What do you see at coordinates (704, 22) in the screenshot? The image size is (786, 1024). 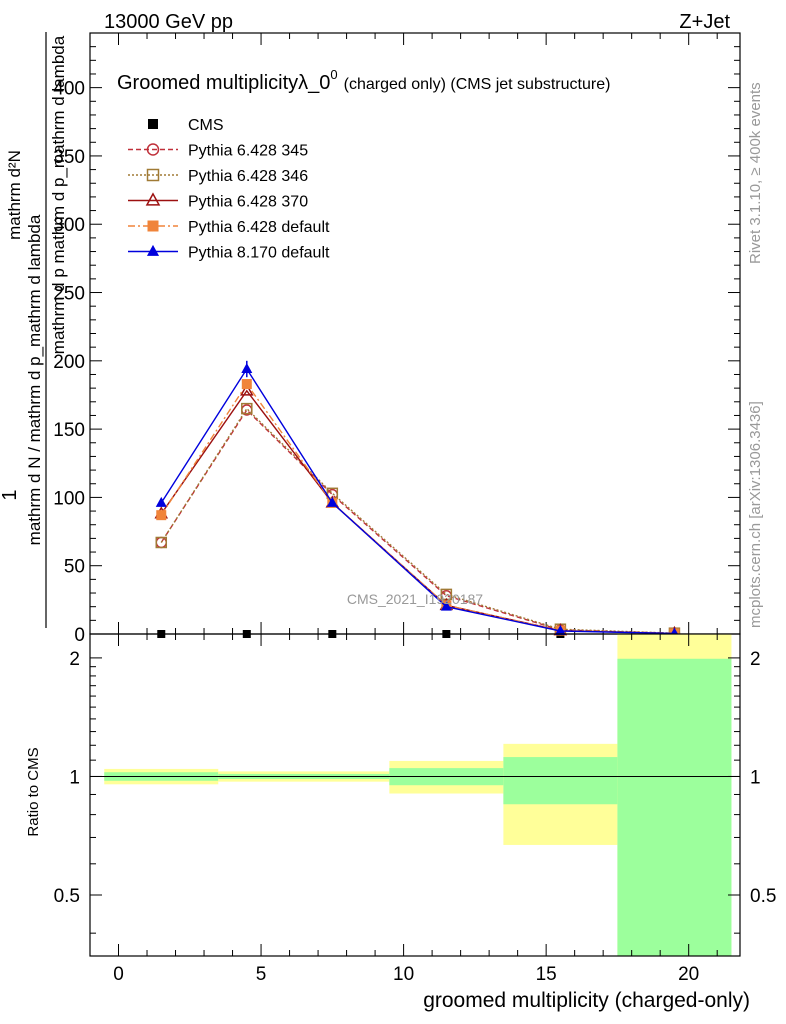 I see `header-process-label: Z+Jet` at bounding box center [704, 22].